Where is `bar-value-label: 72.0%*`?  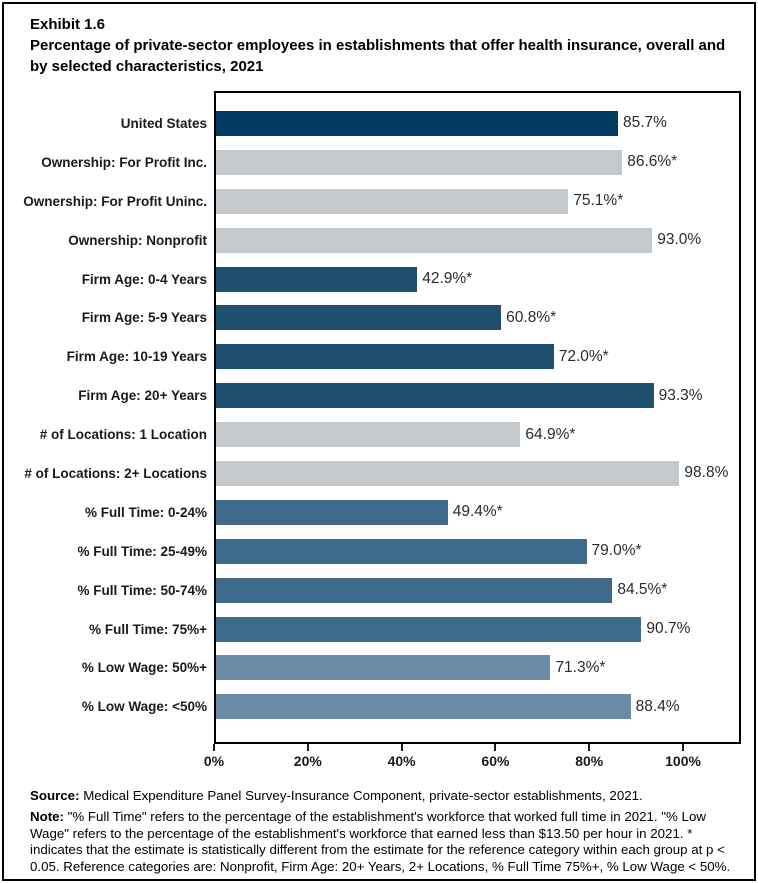 bar-value-label: 72.0%* is located at coordinates (583, 356).